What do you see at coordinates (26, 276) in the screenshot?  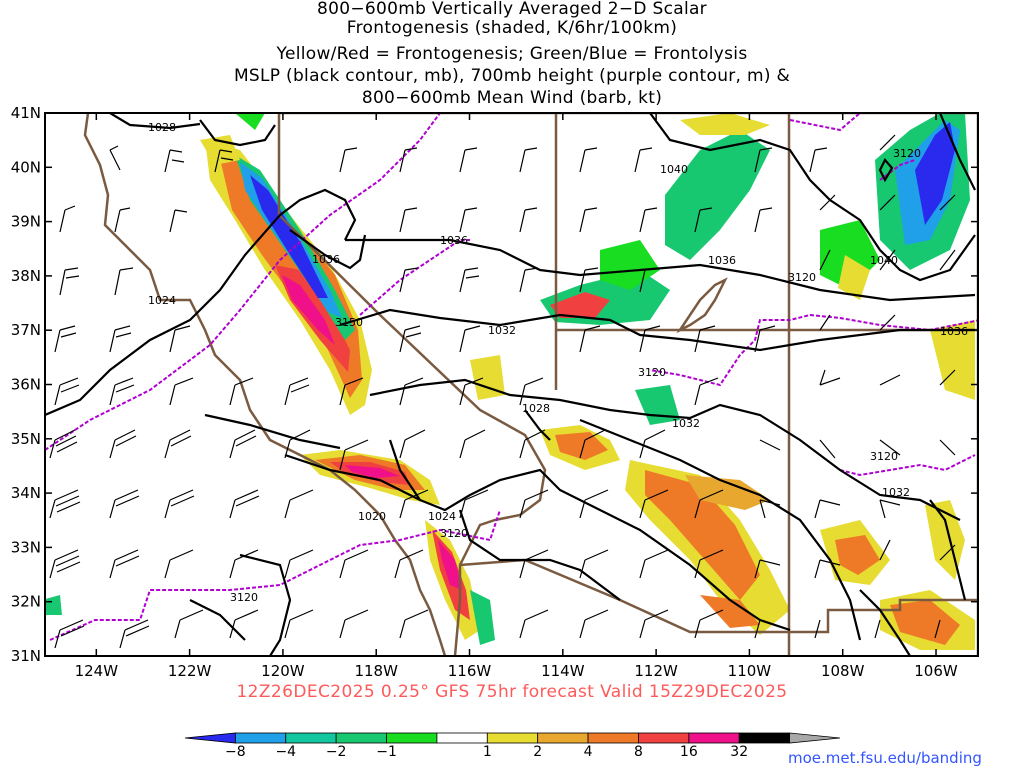 I see `lat-label: 38N` at bounding box center [26, 276].